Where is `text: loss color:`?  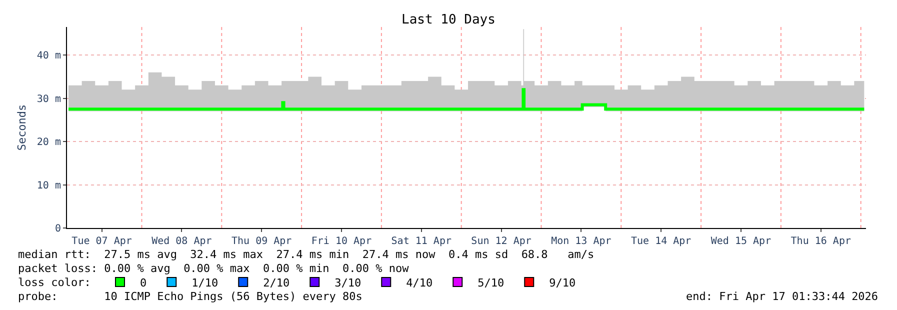 text: loss color: is located at coordinates (54, 282).